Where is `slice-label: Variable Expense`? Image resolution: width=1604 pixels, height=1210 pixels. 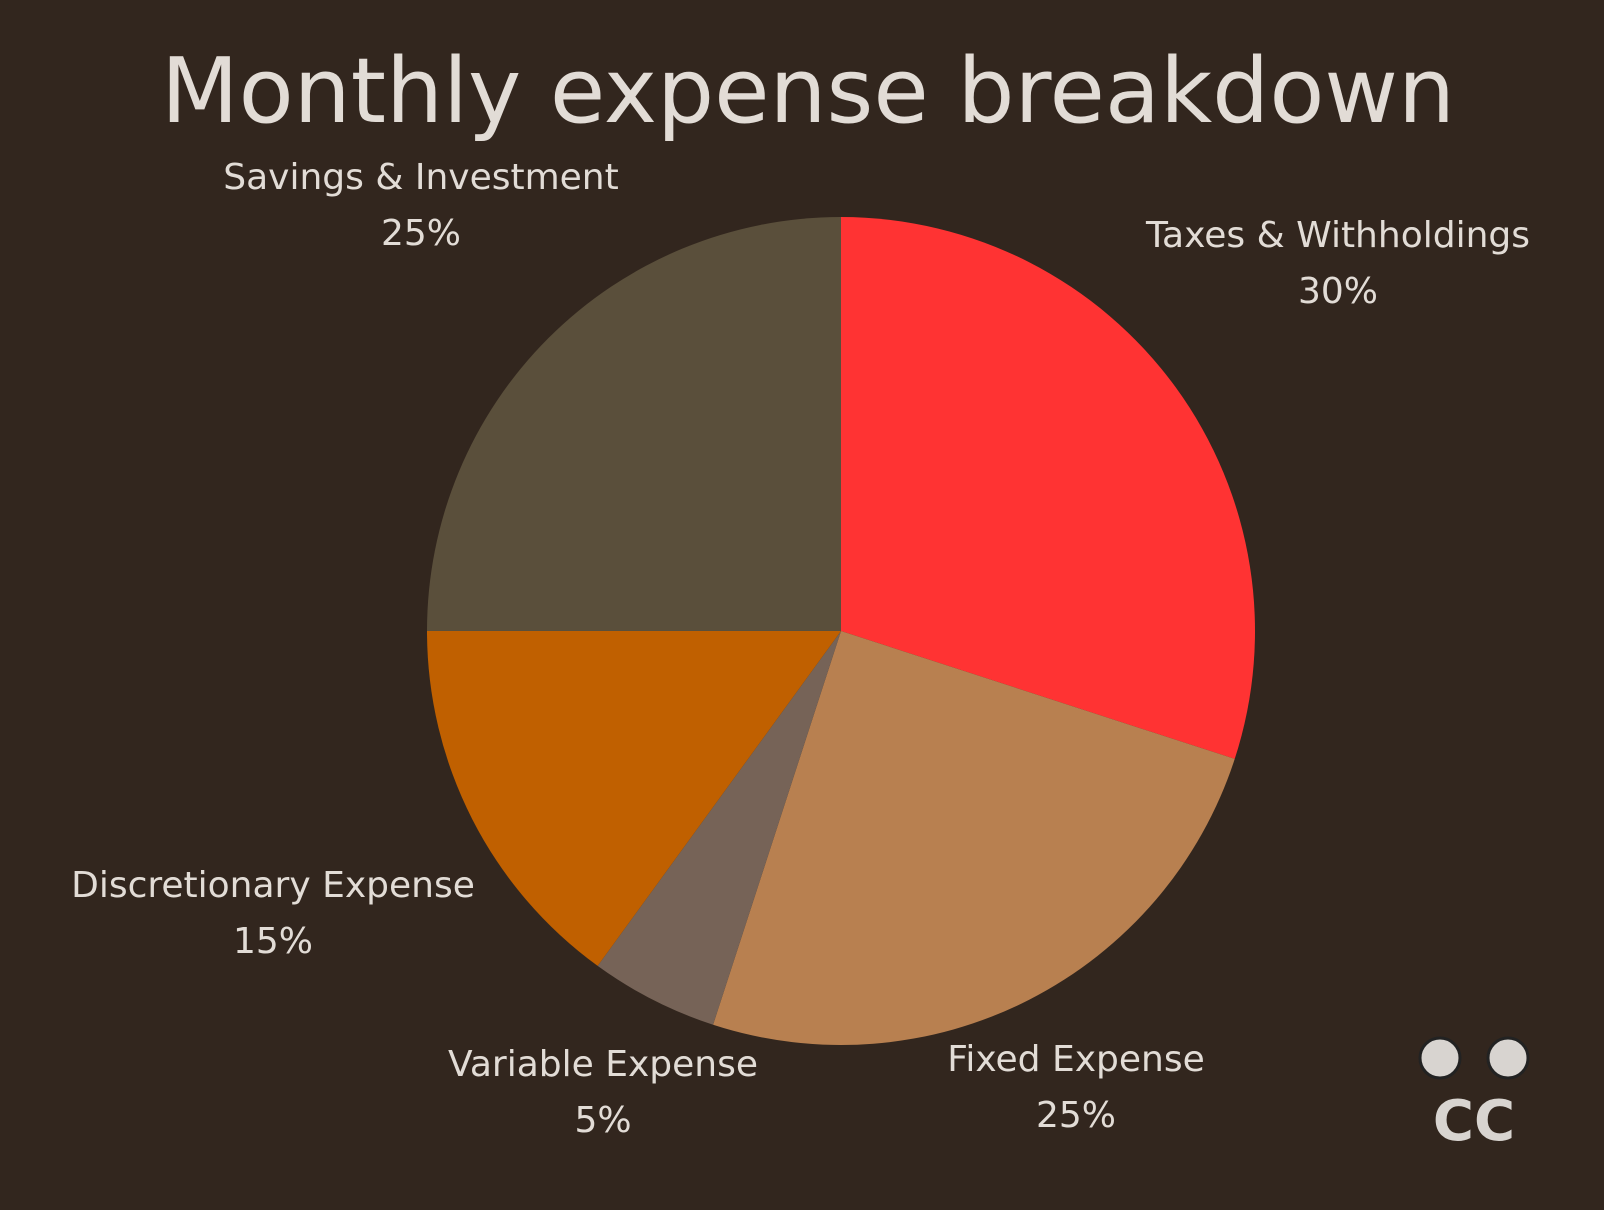 slice-label: Variable Expense is located at coordinates (603, 1064).